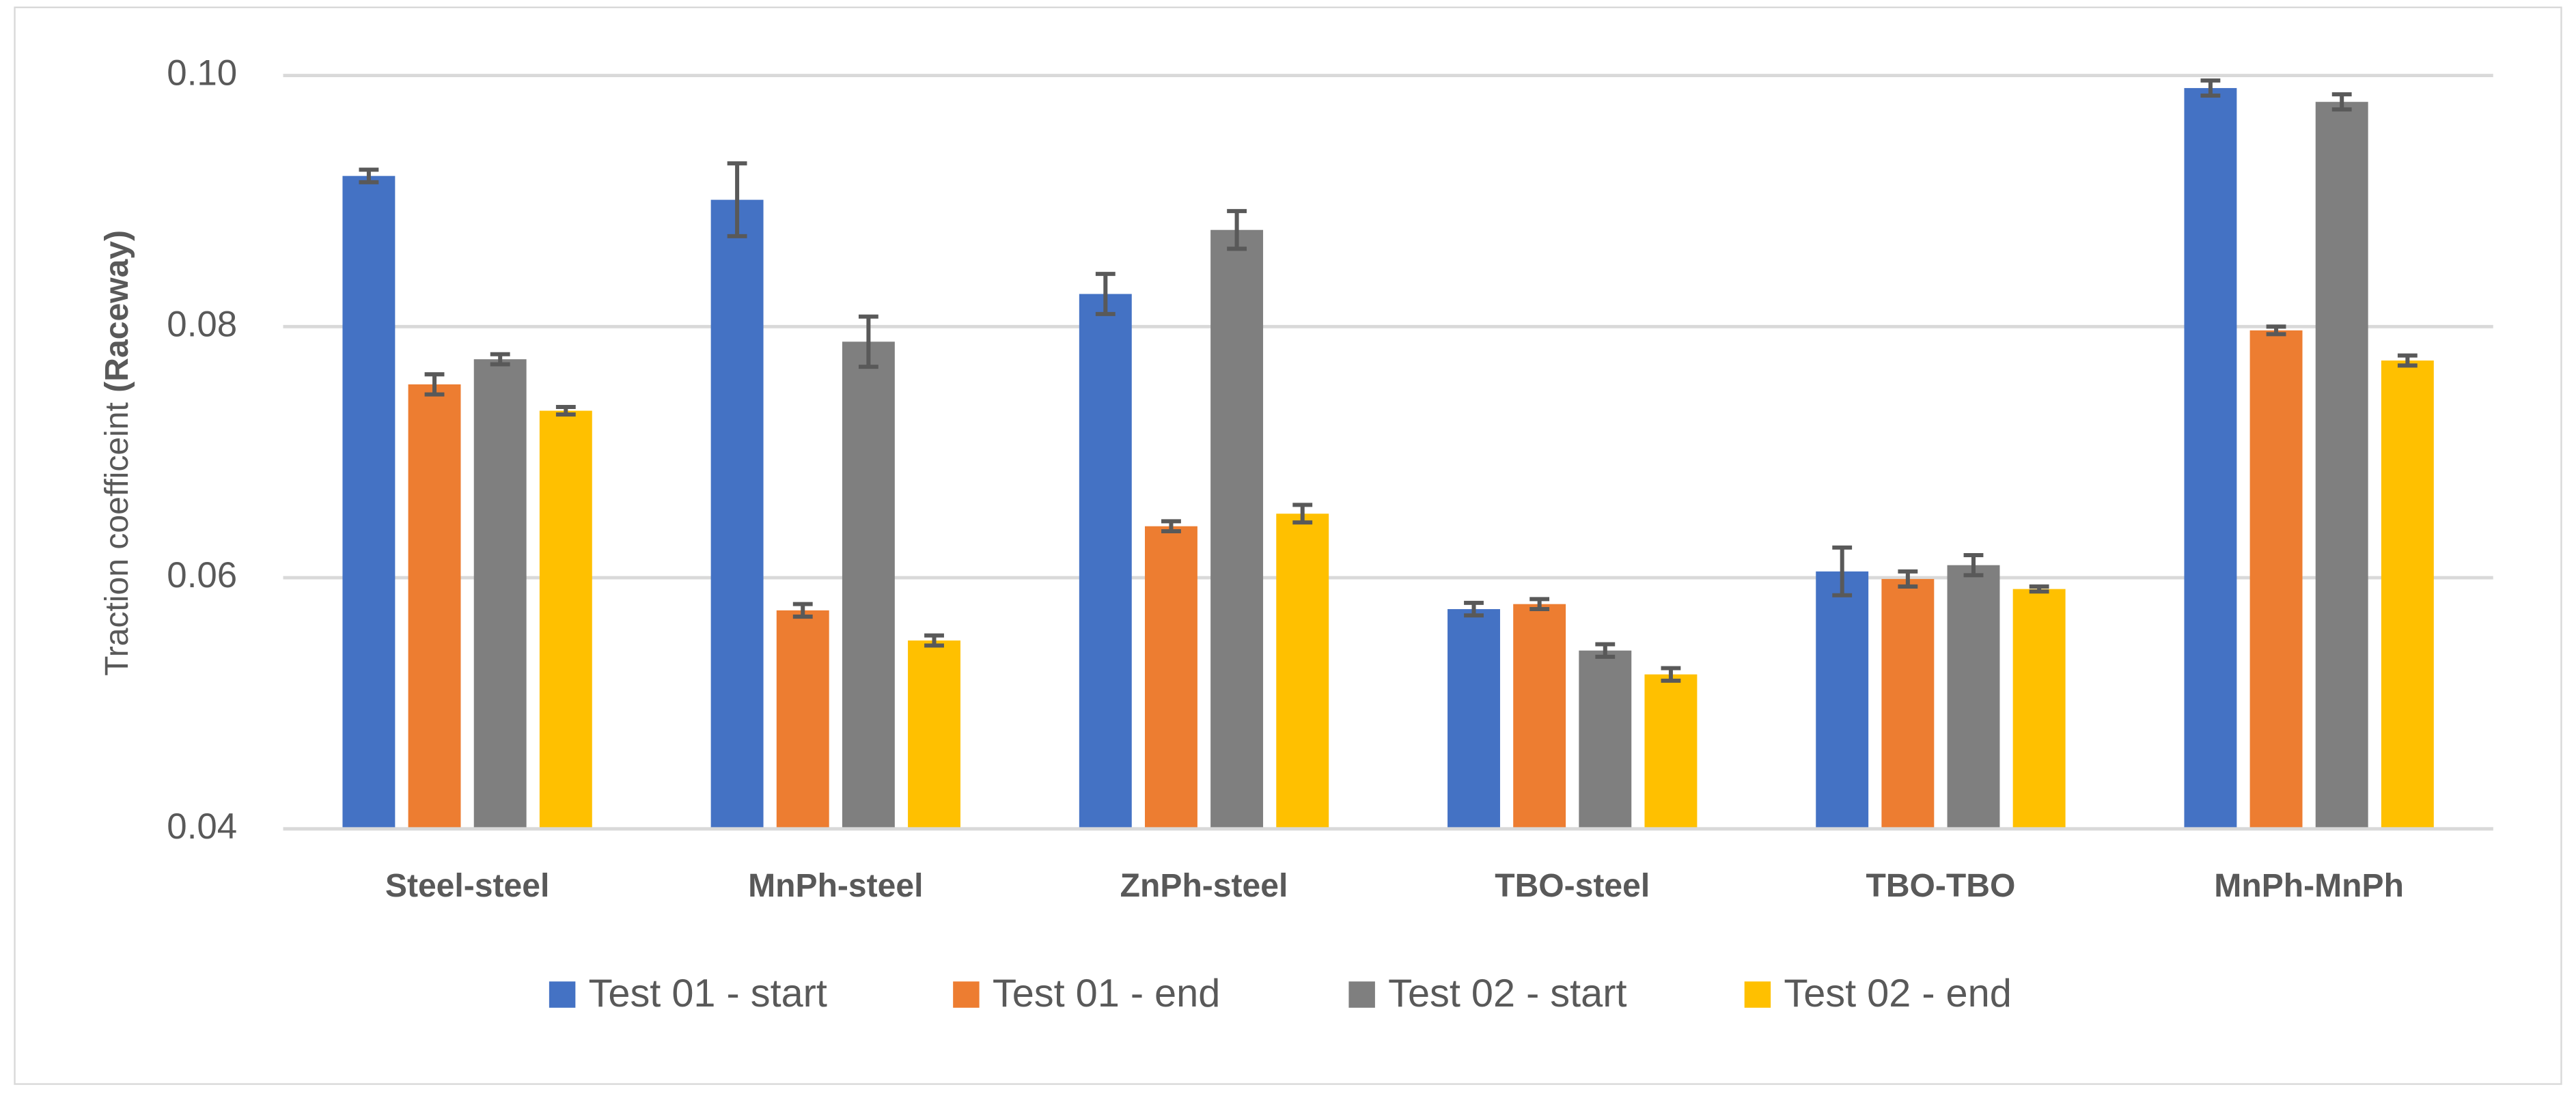  Describe the element at coordinates (708, 993) in the screenshot. I see `legend-label: Test 01 - start` at that location.